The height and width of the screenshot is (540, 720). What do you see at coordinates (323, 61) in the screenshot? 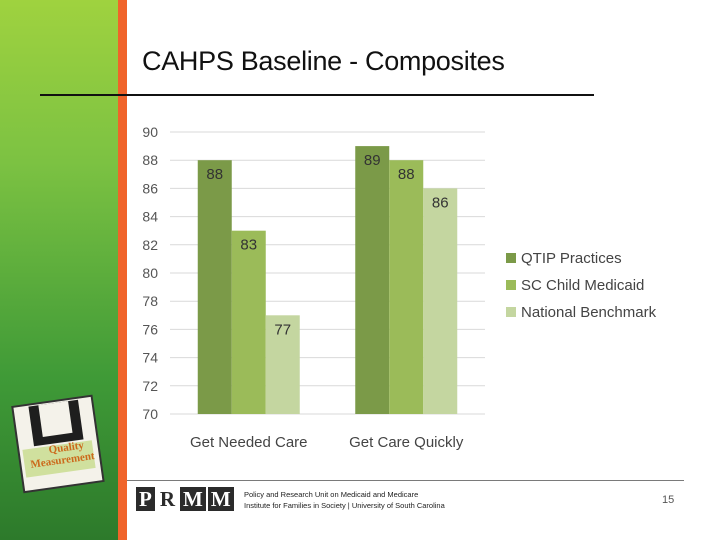
I see `slide-title: CAHPS Baseline - Composites` at bounding box center [323, 61].